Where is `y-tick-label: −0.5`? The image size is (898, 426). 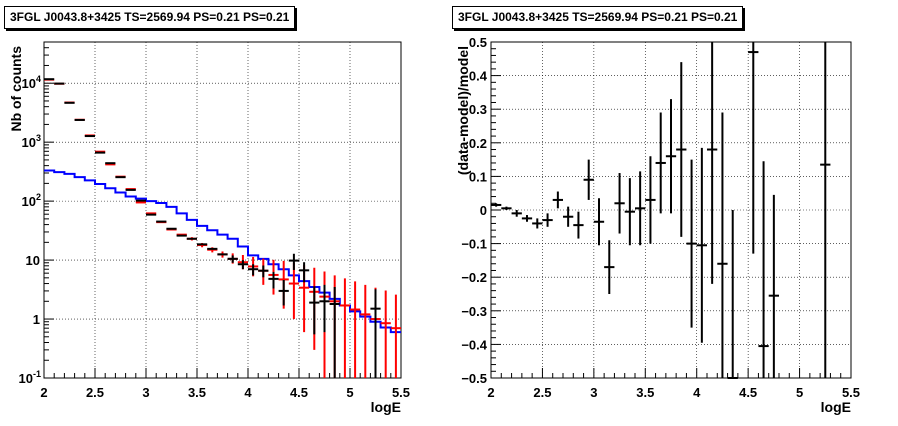 y-tick-label: −0.5 is located at coordinates (474, 378).